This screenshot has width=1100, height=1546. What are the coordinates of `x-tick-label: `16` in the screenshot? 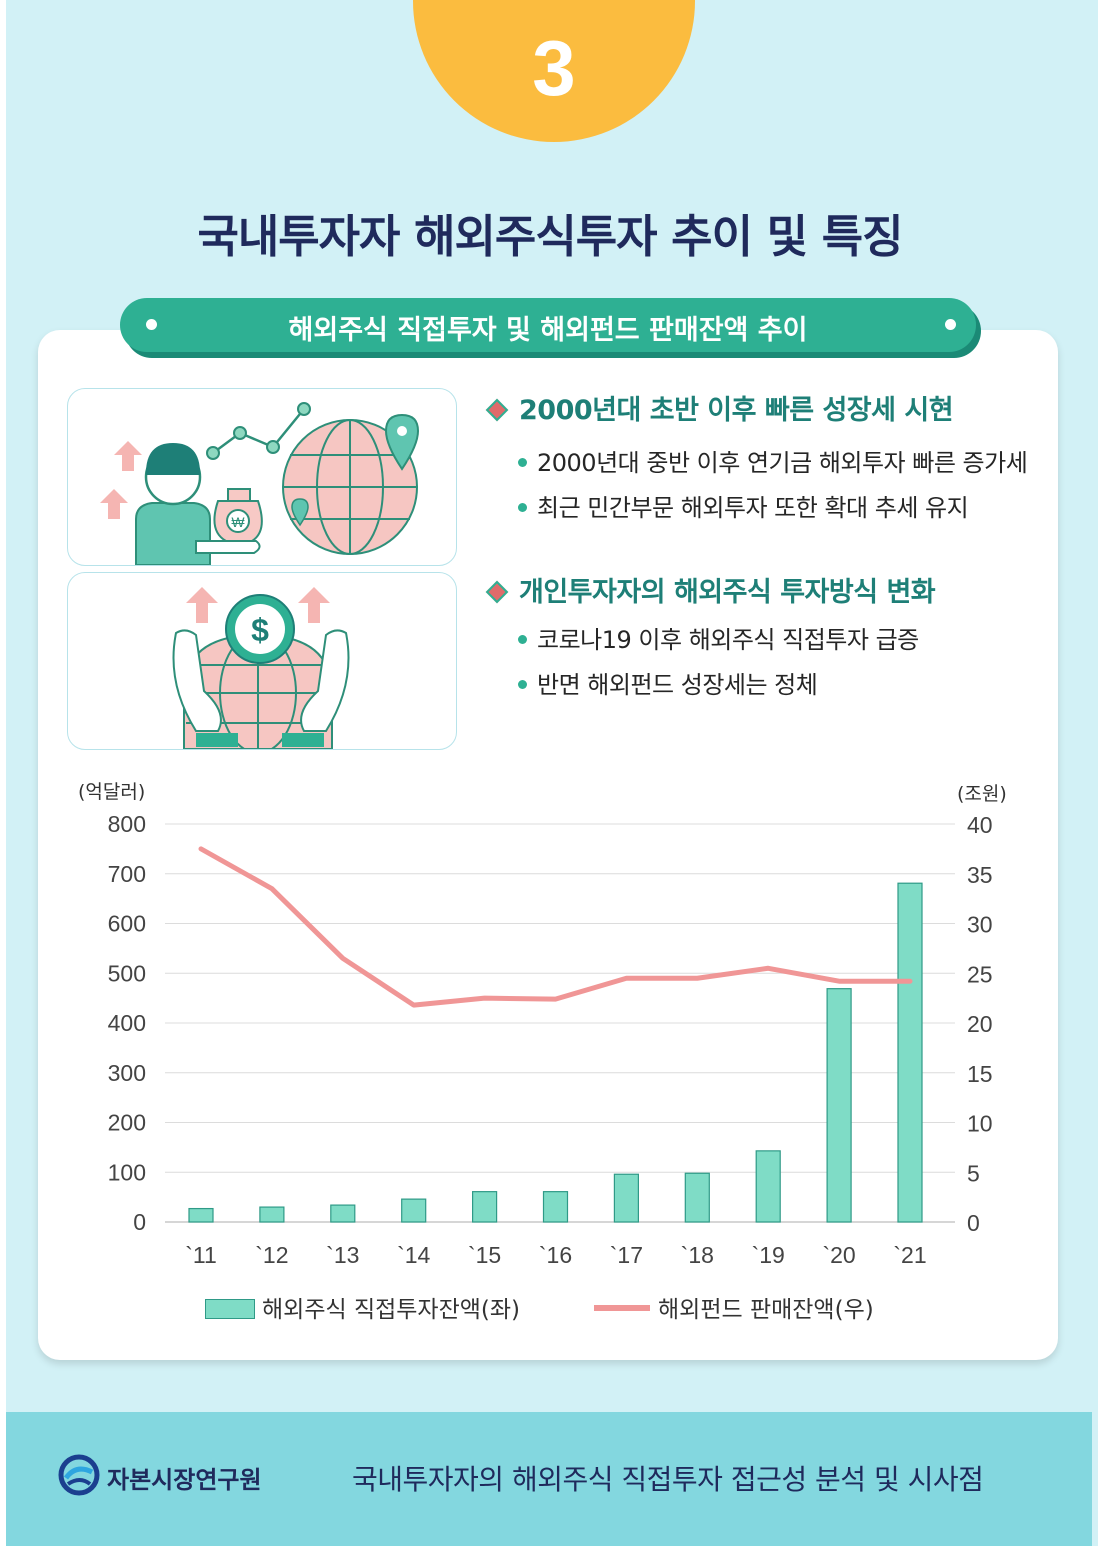 It's located at (555, 1255).